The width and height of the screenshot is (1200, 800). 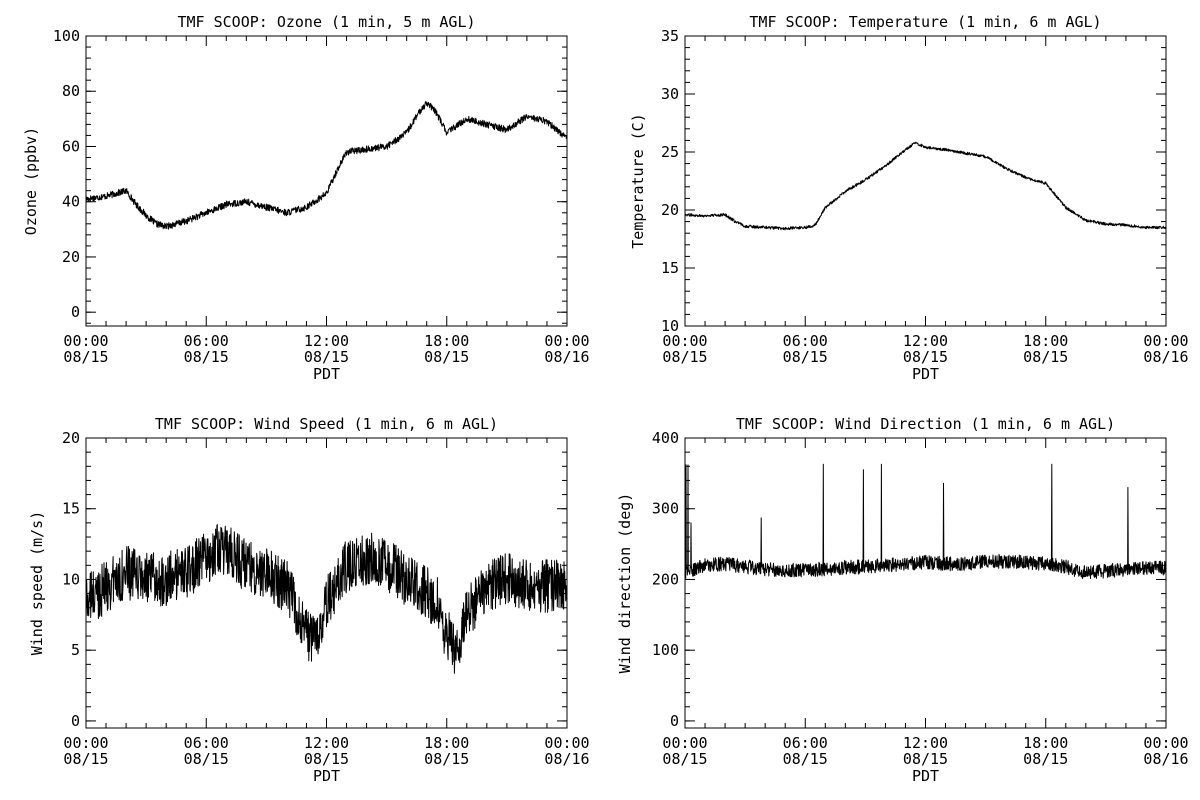 What do you see at coordinates (925, 583) in the screenshot?
I see `wind-direction-plot-frame` at bounding box center [925, 583].